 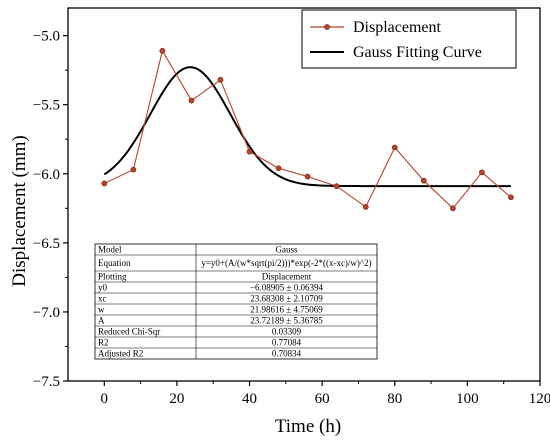 I want to click on y-tick-label: −5.5, so click(x=46, y=106).